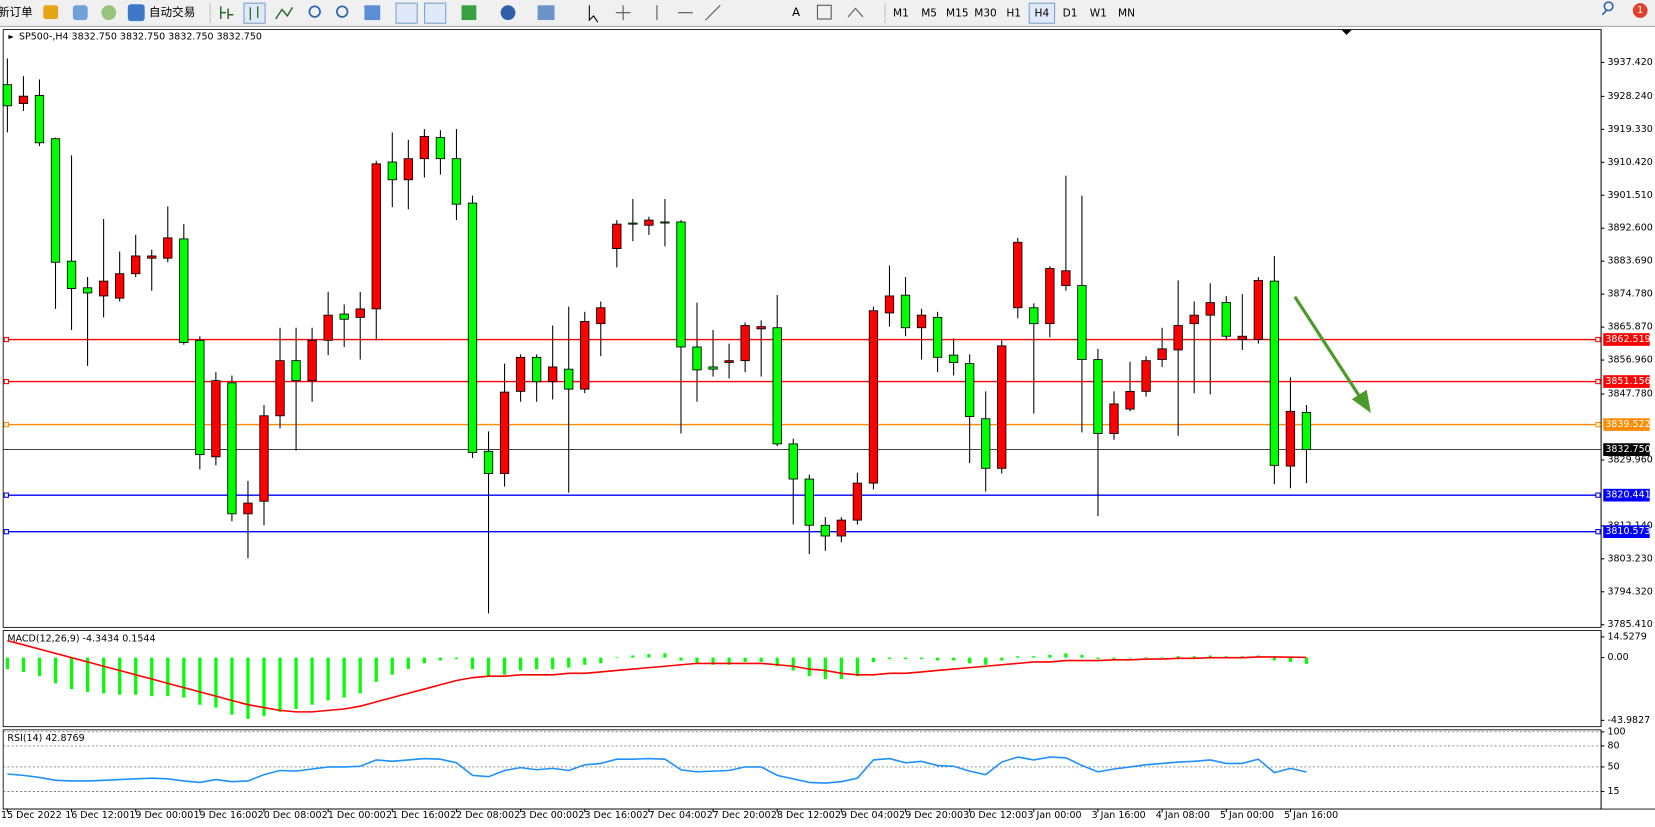 Image resolution: width=1655 pixels, height=827 pixels. Describe the element at coordinates (929, 14) in the screenshot. I see `timeframe-button: M5` at that location.